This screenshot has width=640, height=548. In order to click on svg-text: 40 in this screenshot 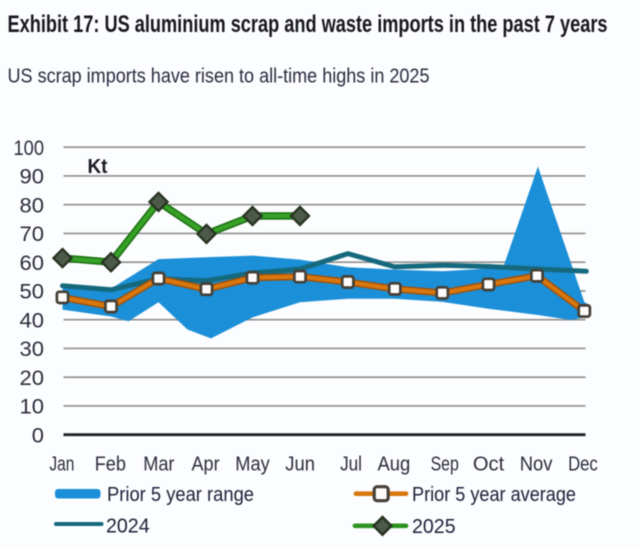, I will do `click(32, 321)`.